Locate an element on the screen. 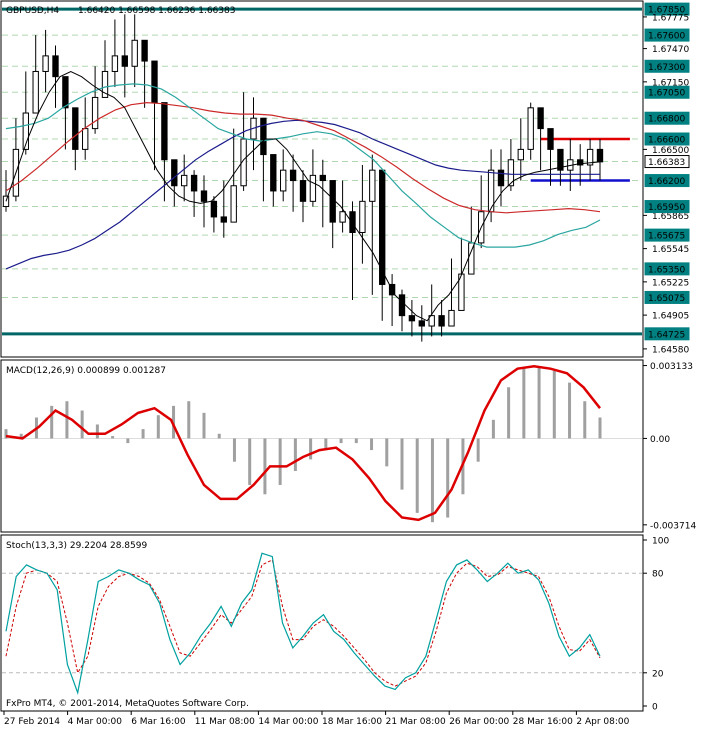 The height and width of the screenshot is (729, 717). x-axis-label: 28 Mar 16:00 is located at coordinates (543, 722).